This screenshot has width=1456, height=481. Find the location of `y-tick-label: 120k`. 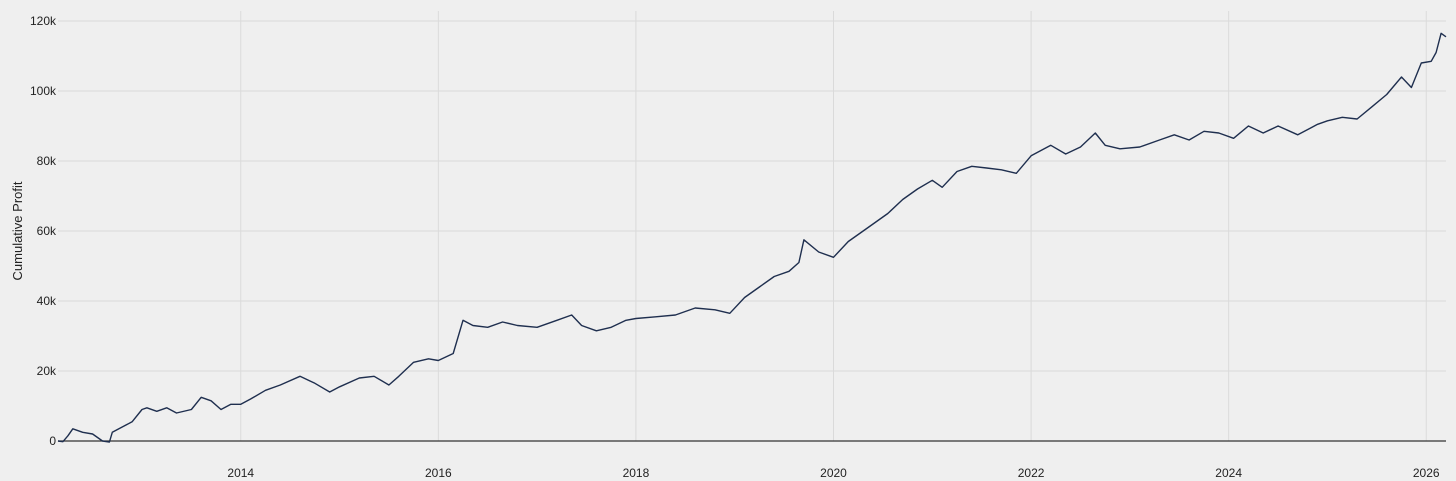

y-tick-label: 120k is located at coordinates (43, 21).